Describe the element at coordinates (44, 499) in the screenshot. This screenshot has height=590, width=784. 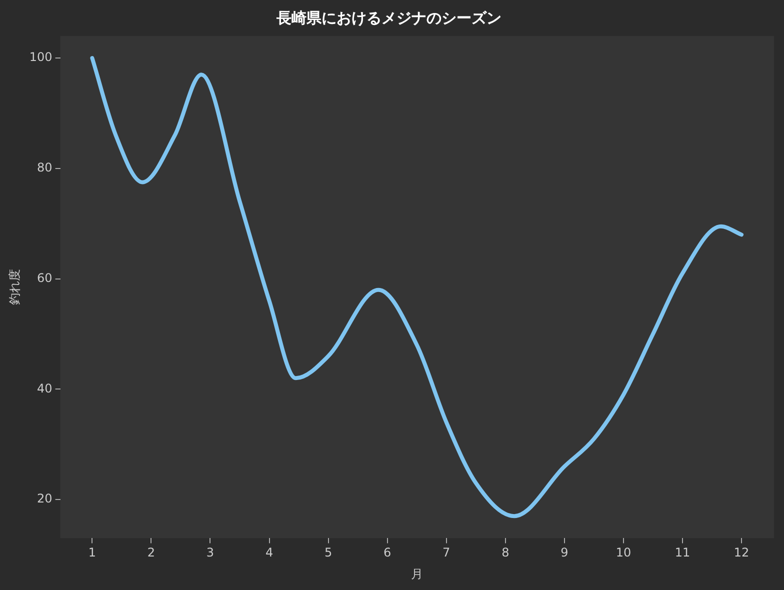
I see `y-tick-label: 20` at that location.